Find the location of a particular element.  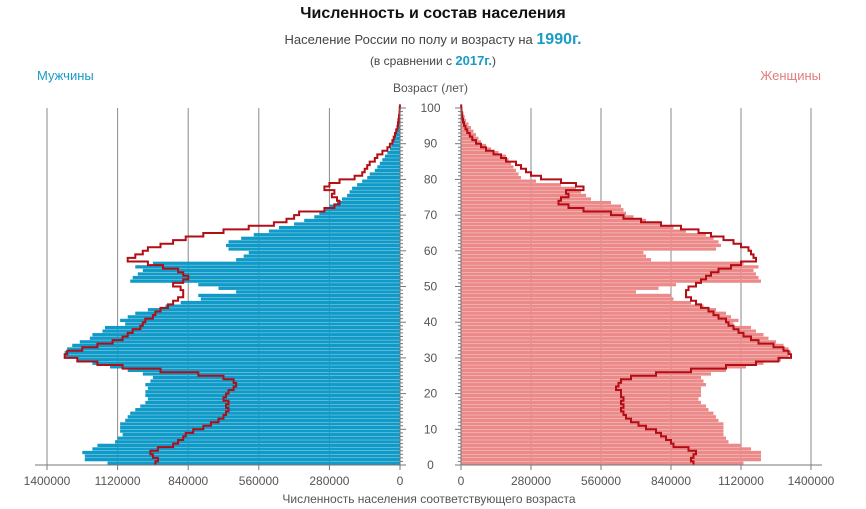

x-tick-label-right: 560000 is located at coordinates (601, 481).